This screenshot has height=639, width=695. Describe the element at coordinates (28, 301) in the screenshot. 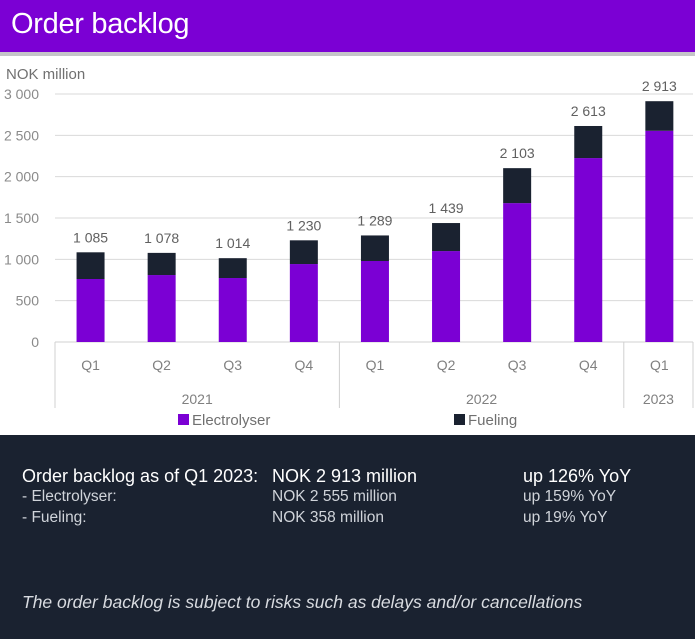

I see `y-tick-label: 500` at that location.